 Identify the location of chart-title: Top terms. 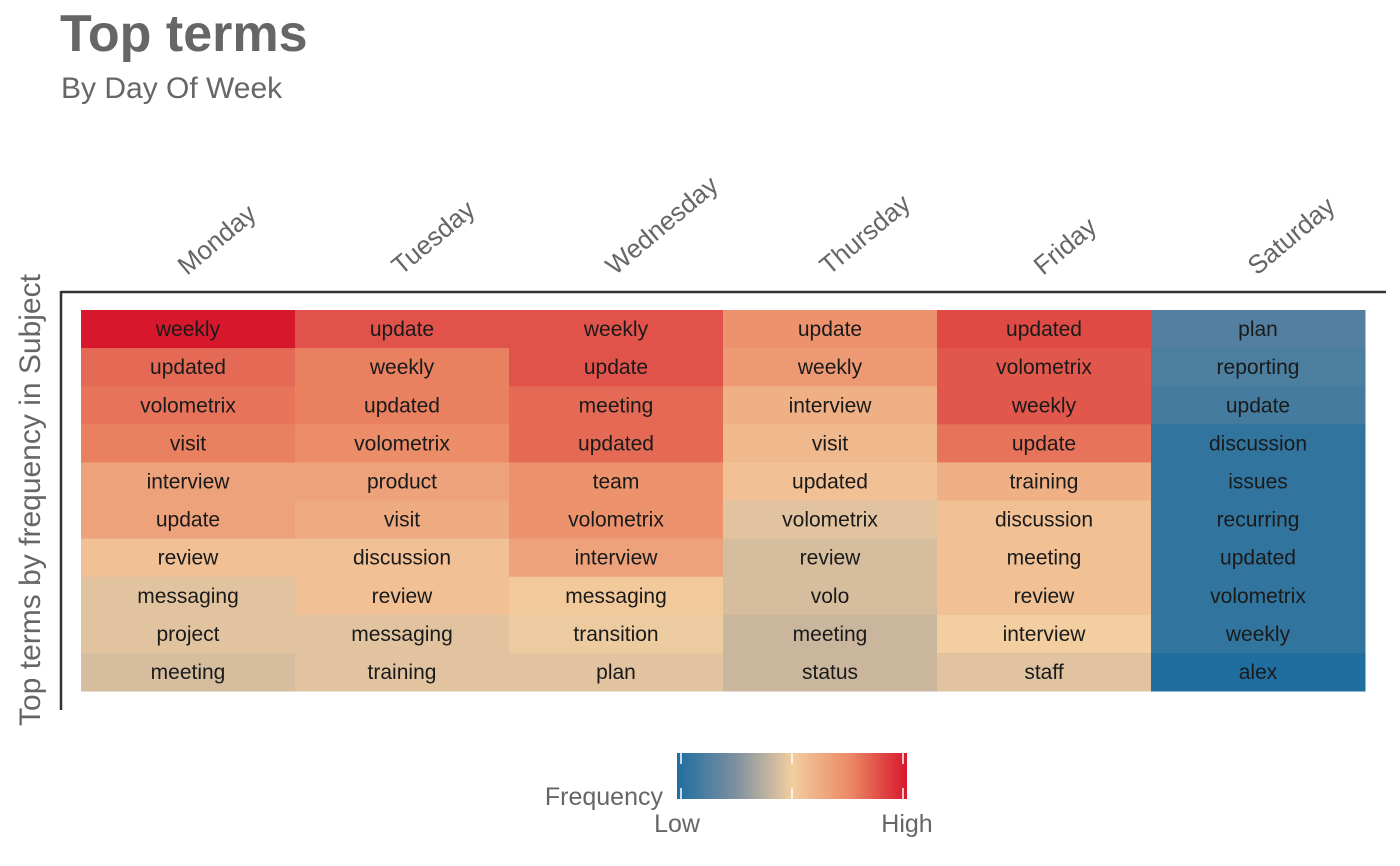
(184, 34).